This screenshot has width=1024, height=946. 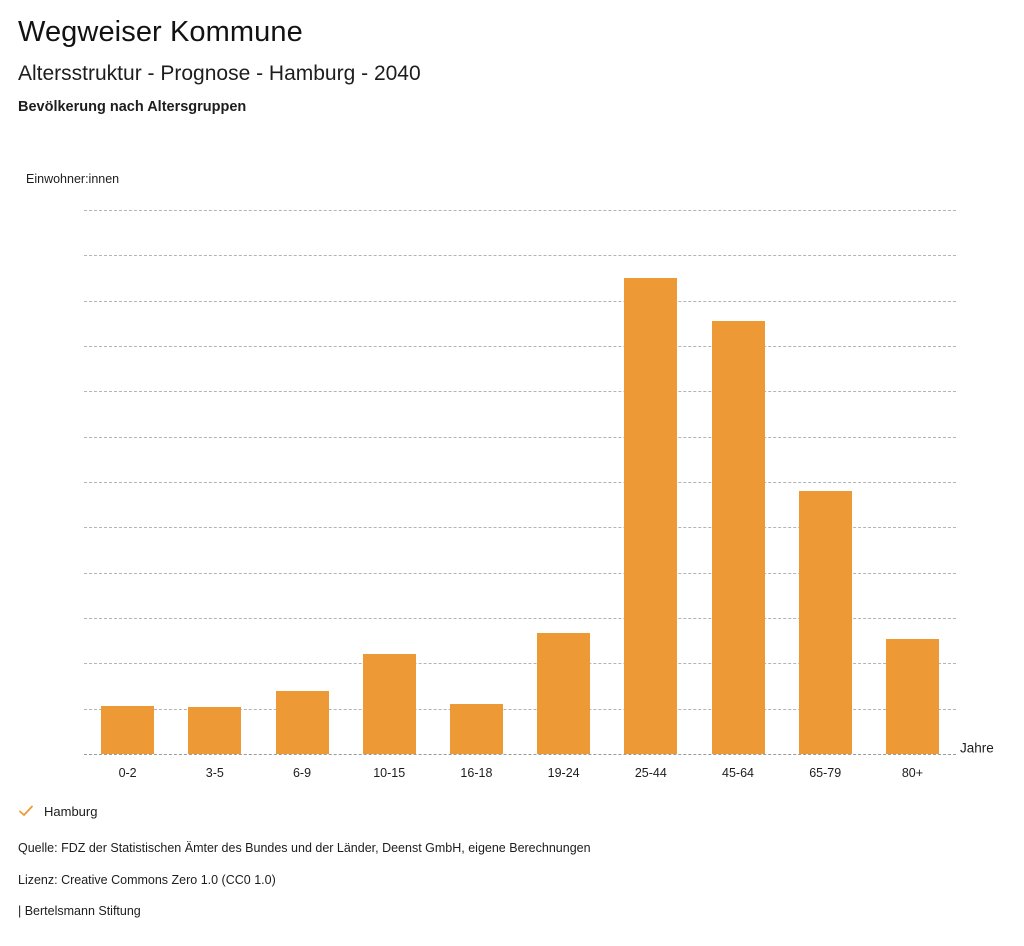 What do you see at coordinates (73, 179) in the screenshot?
I see `y-axis-title: Einwohner:innen` at bounding box center [73, 179].